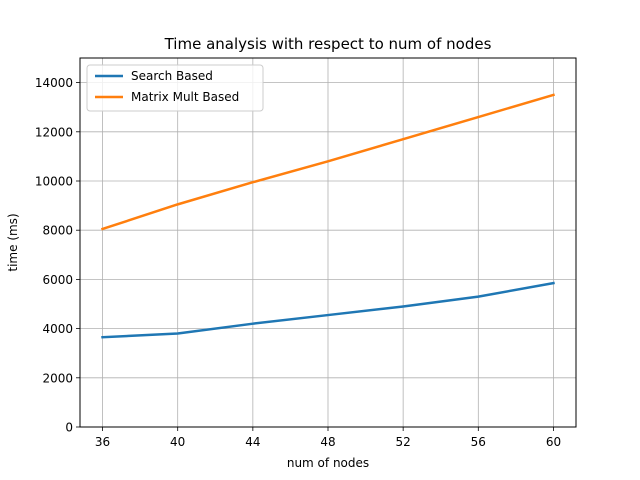 Image resolution: width=640 pixels, height=480 pixels. I want to click on x-tick-label: 36, so click(102, 442).